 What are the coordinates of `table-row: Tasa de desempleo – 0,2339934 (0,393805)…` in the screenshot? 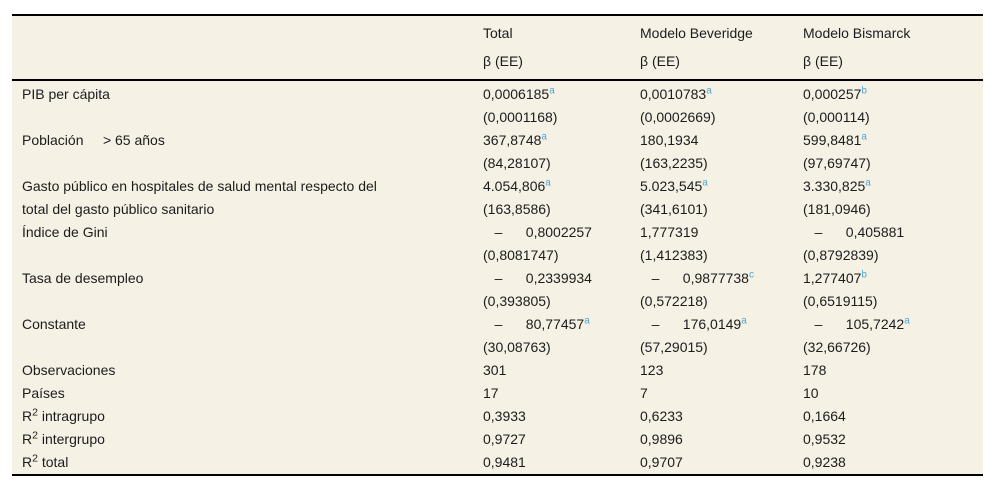 It's located at (497, 290).